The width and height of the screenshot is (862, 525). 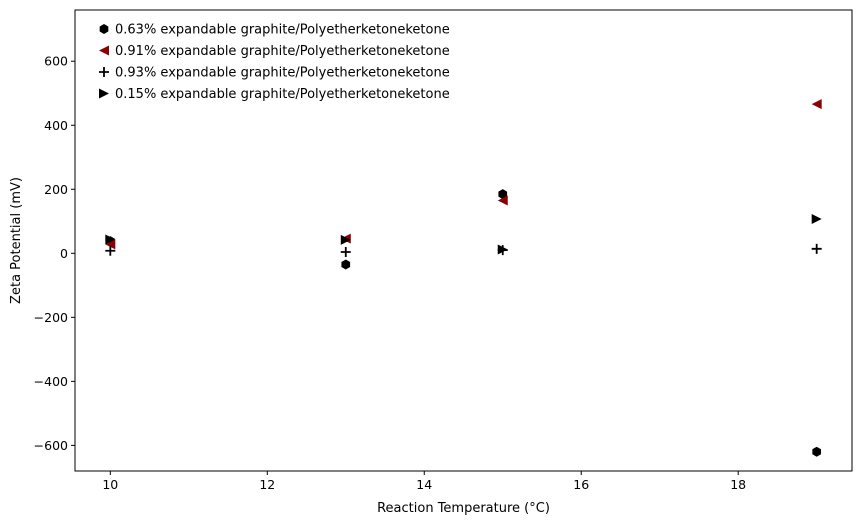 What do you see at coordinates (56, 189) in the screenshot?
I see `y-tick-label: 200` at bounding box center [56, 189].